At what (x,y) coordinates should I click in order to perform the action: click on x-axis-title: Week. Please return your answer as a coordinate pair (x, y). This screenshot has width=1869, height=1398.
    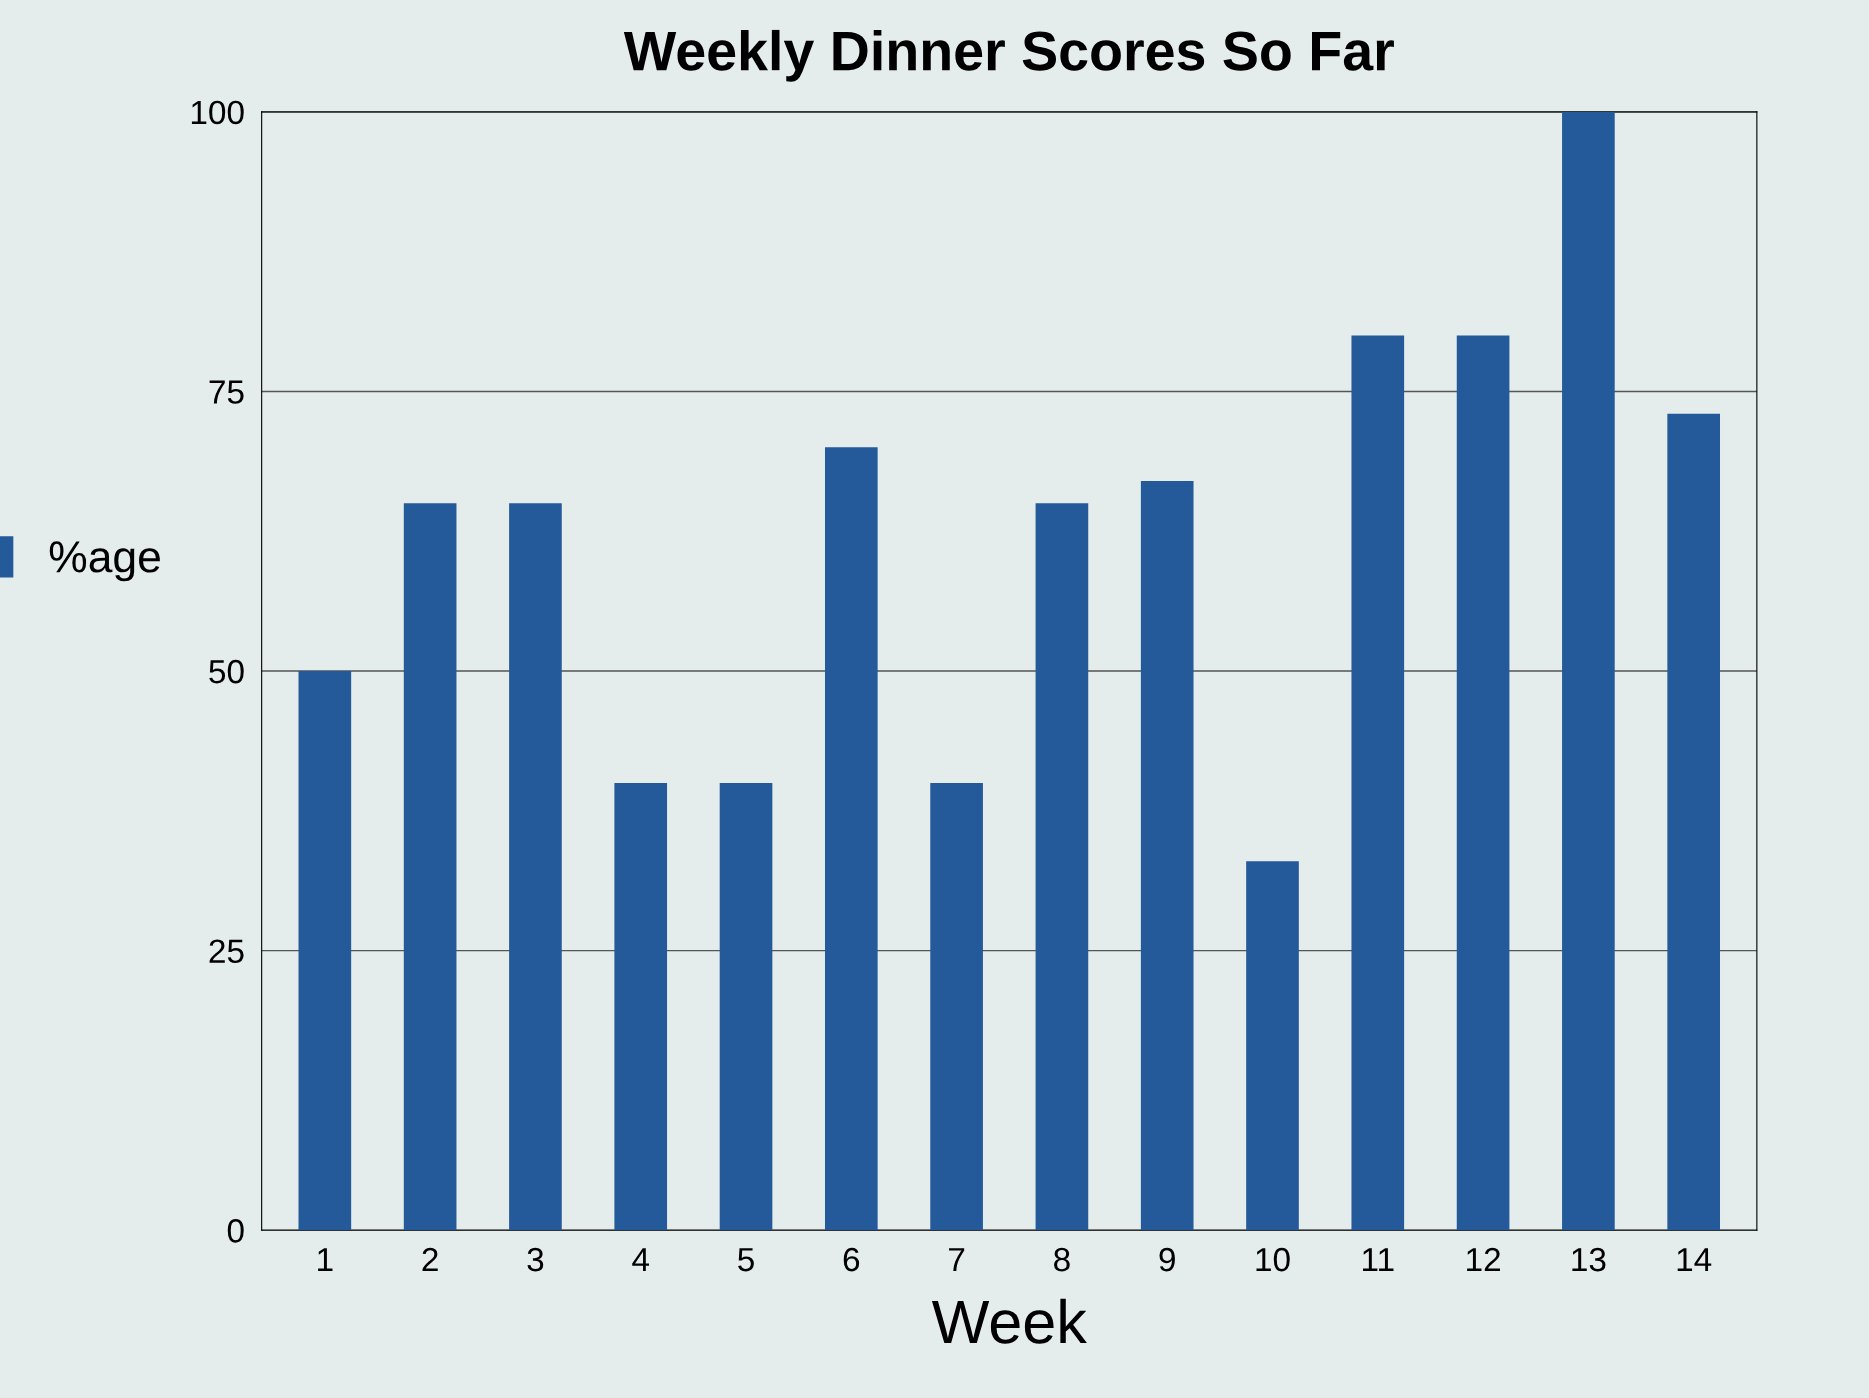
    Looking at the image, I should click on (1009, 1321).